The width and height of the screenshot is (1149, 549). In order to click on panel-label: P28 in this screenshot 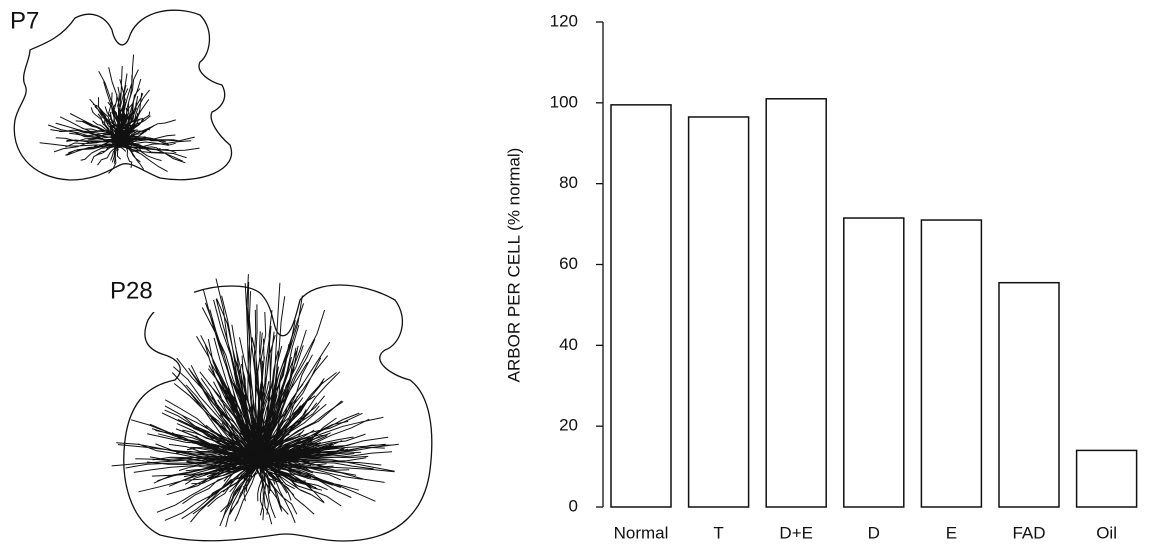, I will do `click(131, 290)`.